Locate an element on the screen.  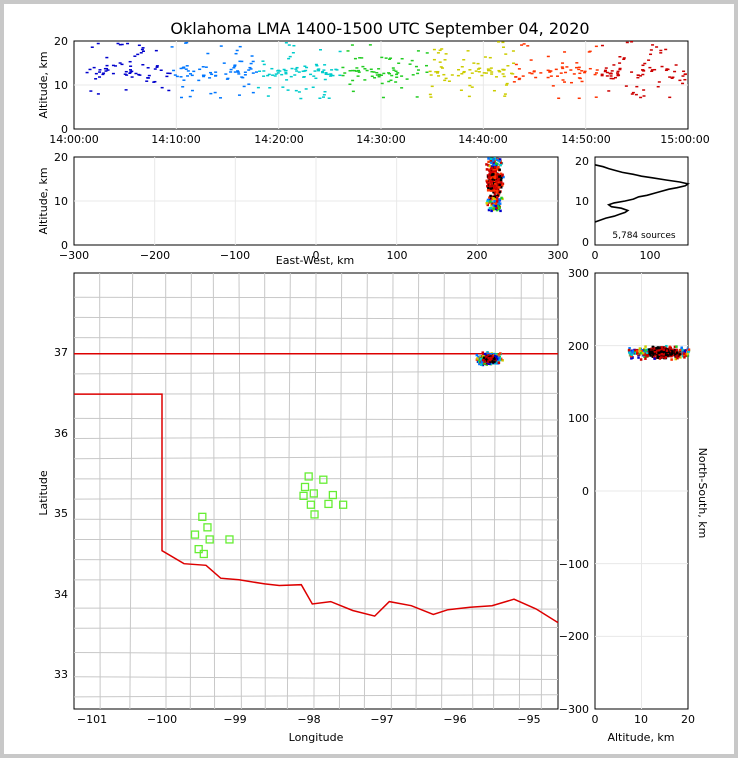
th-ytick-2: 20 is located at coordinates (61, 41).